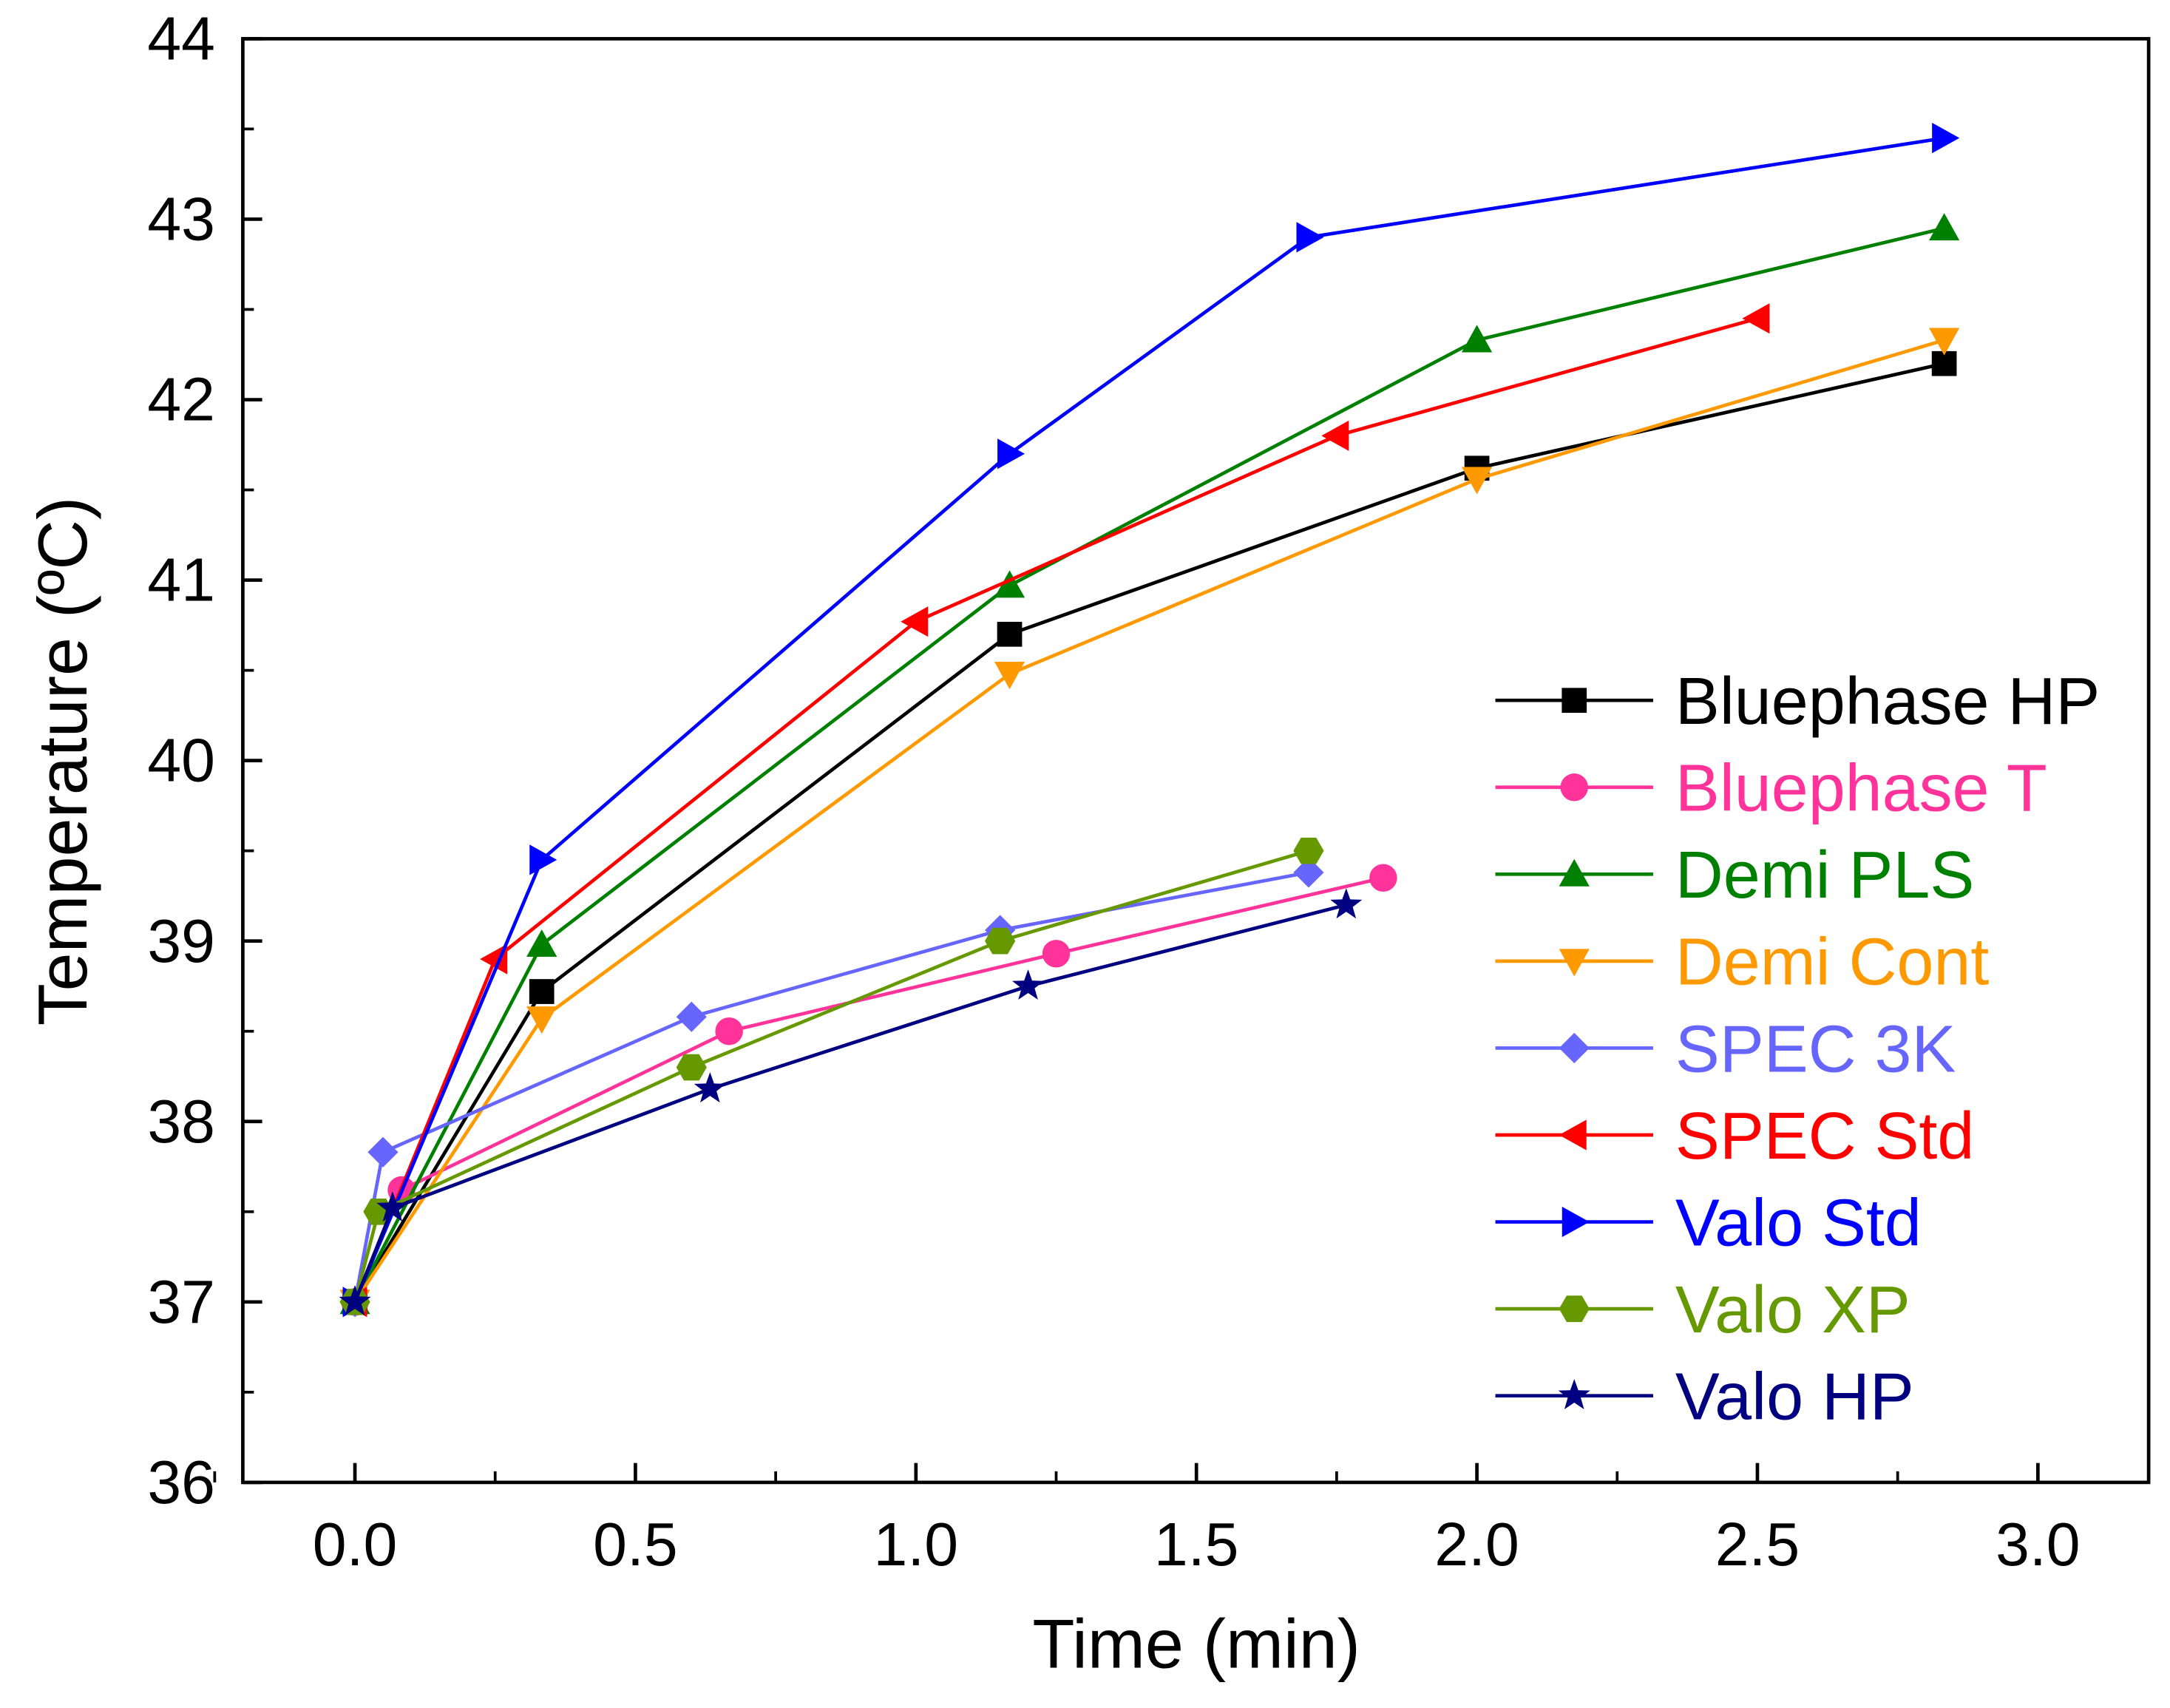  I want to click on legend-item: Bluephase HP, so click(1797, 702).